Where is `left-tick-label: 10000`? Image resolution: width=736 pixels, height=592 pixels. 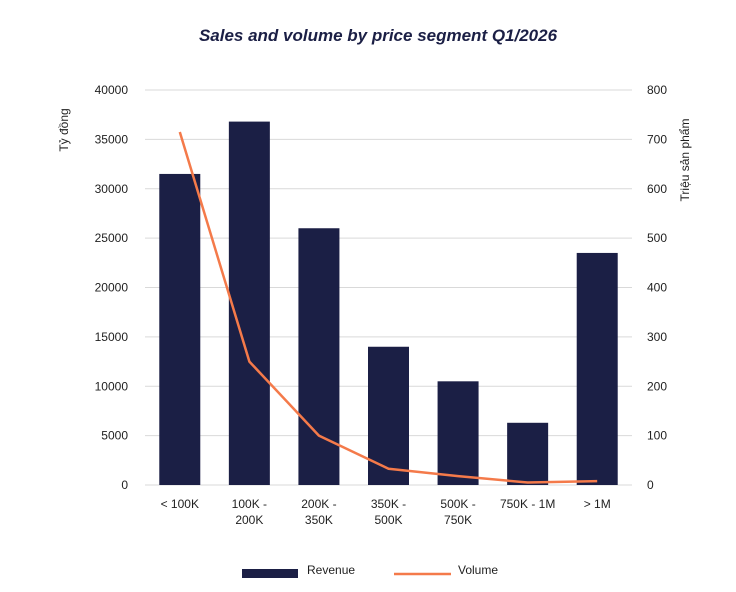
left-tick-label: 10000 is located at coordinates (112, 386).